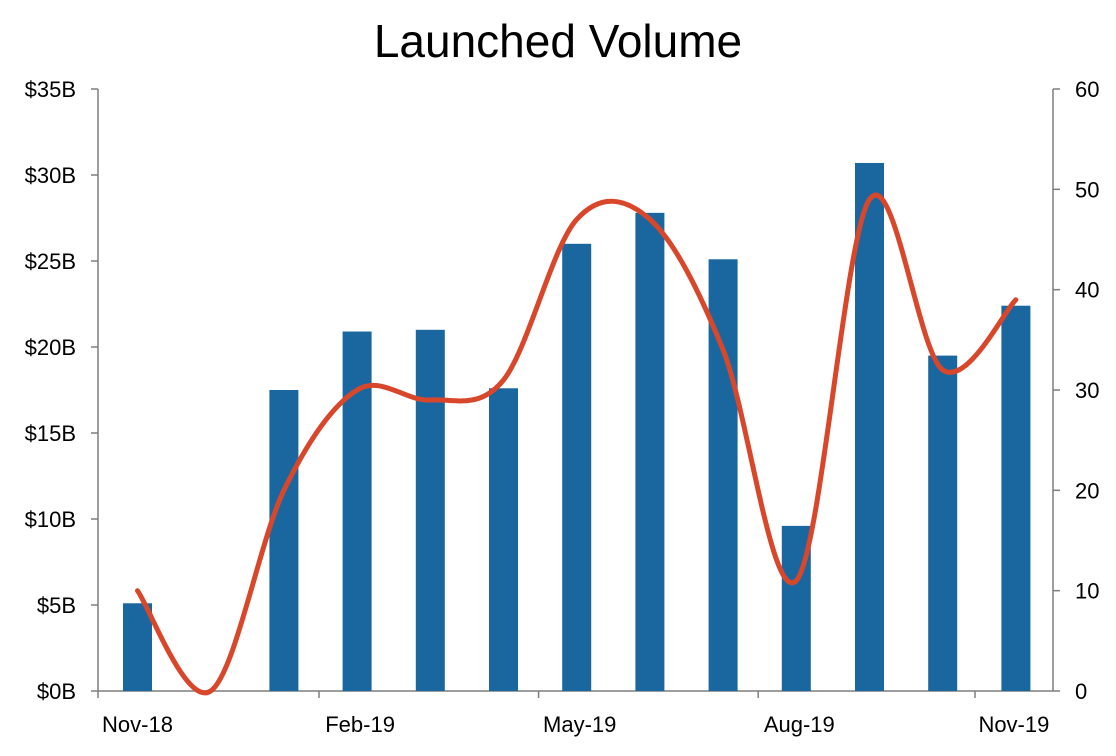 This screenshot has height=756, width=1116. Describe the element at coordinates (50, 175) in the screenshot. I see `y-left-tick-label: $30B` at that location.